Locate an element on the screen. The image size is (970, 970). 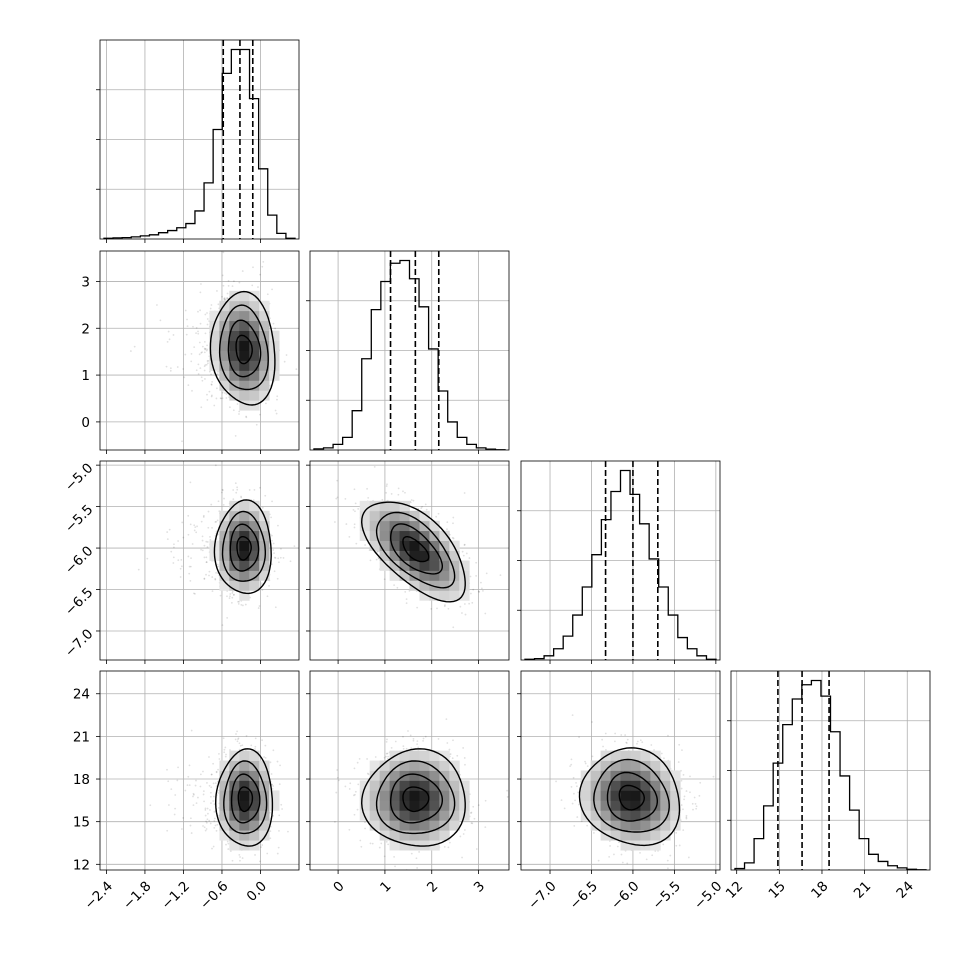
panel-frame is located at coordinates (409, 560).